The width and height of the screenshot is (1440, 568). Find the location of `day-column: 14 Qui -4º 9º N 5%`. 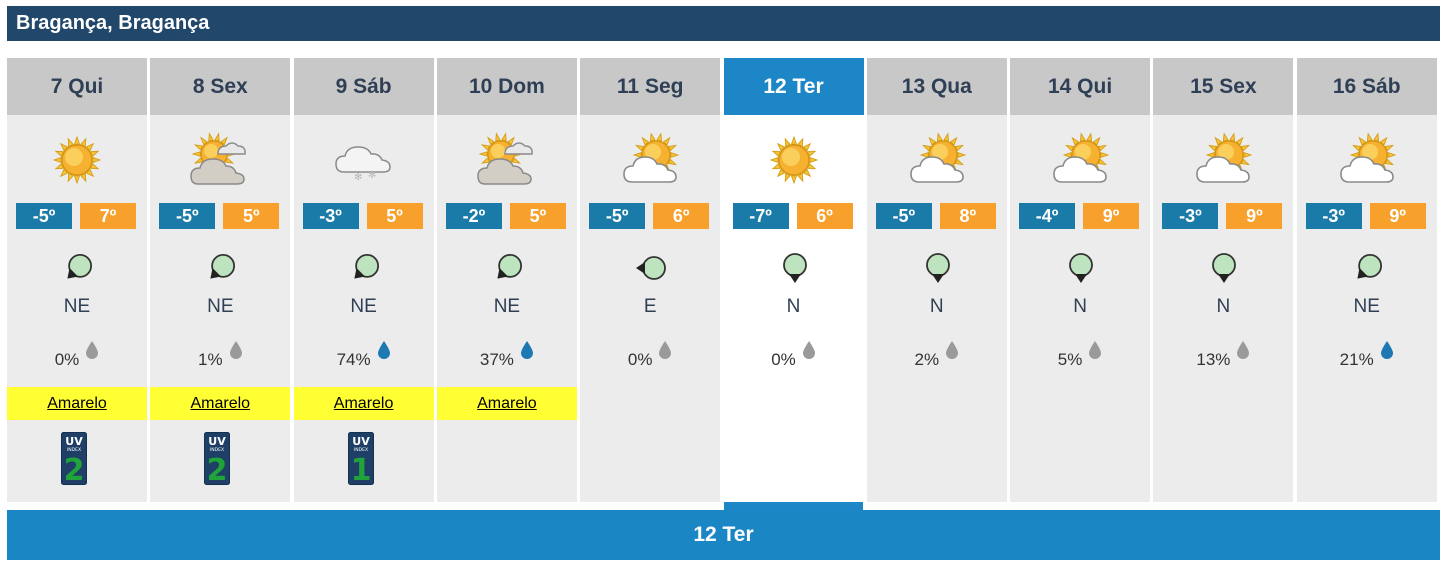

day-column: 14 Qui -4º 9º N 5% is located at coordinates (1080, 280).